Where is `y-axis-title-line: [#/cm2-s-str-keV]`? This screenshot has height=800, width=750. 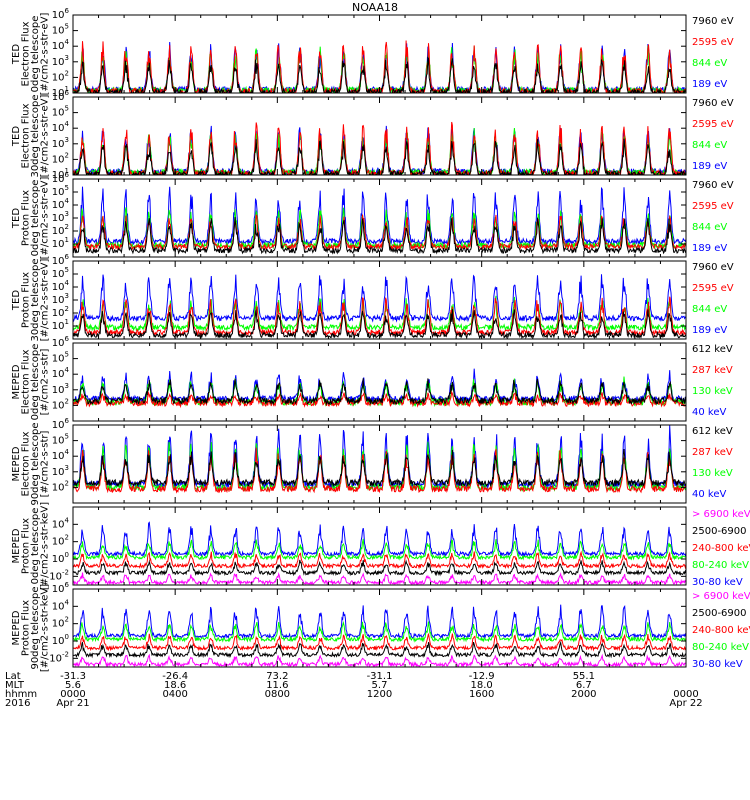
y-axis-title-line: [#/cm2-s-str-keV] is located at coordinates (44, 546).